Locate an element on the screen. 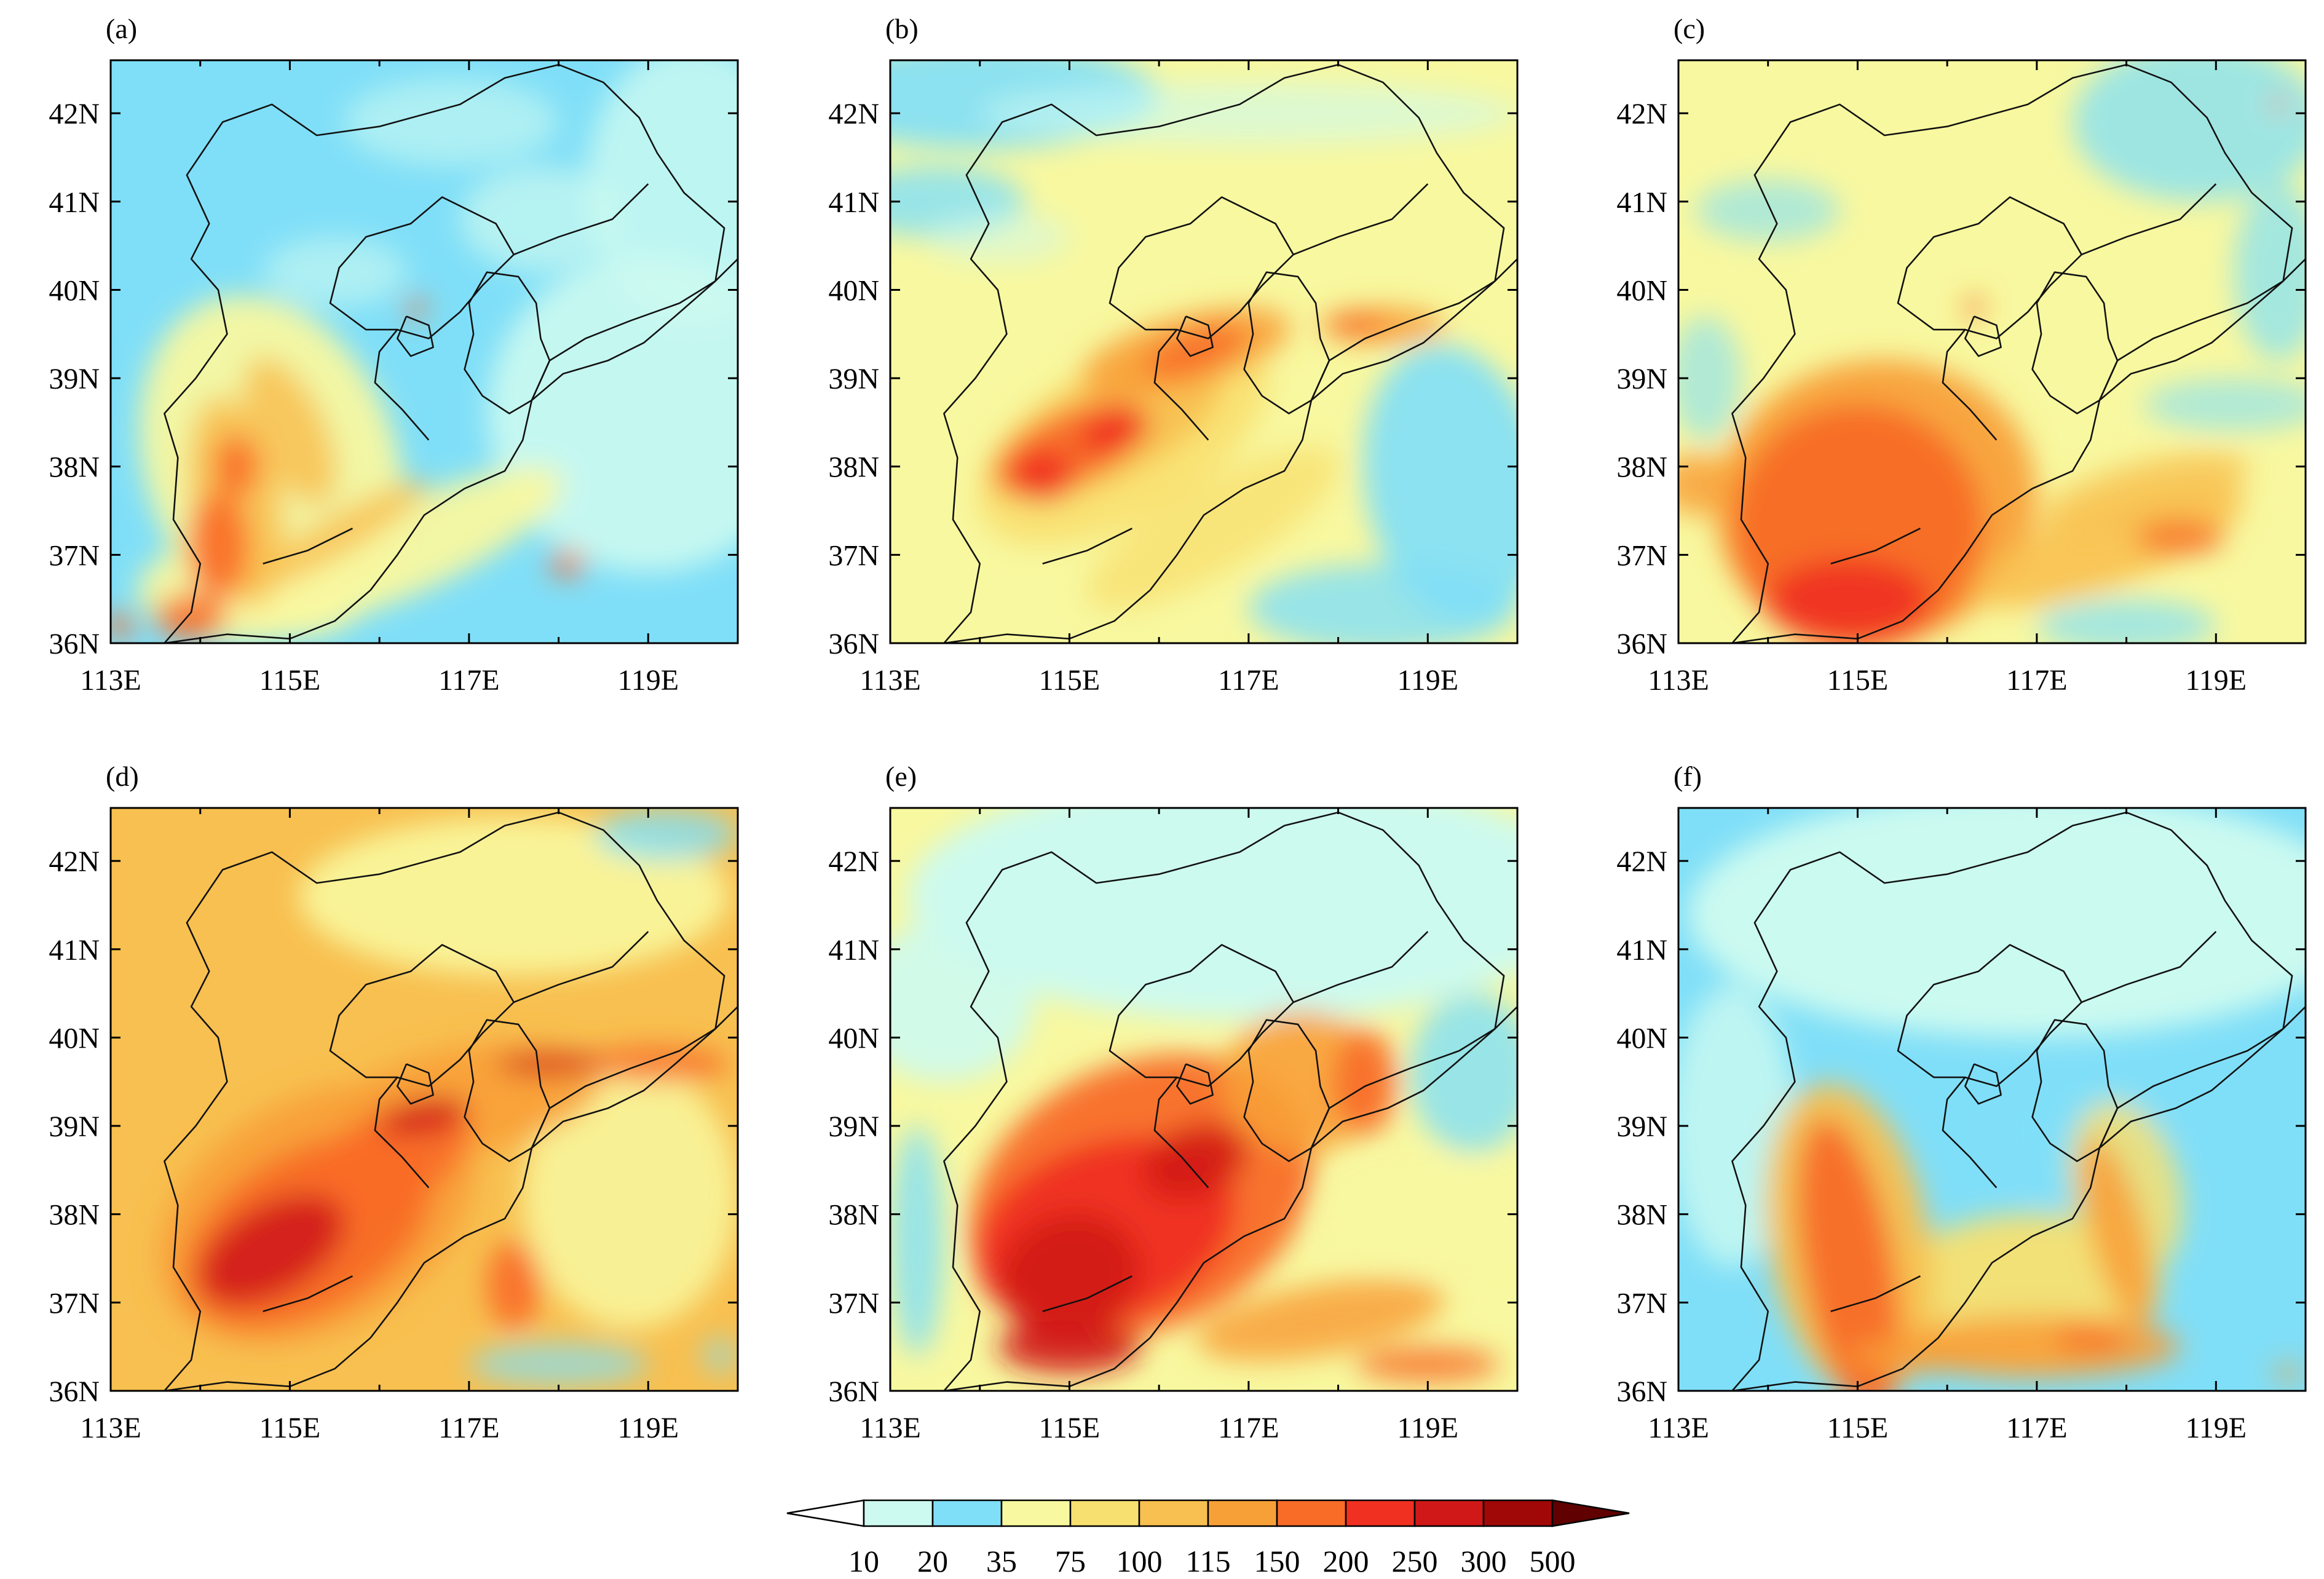 The width and height of the screenshot is (2324, 1579). lon-tick-label: 115E is located at coordinates (290, 1428).